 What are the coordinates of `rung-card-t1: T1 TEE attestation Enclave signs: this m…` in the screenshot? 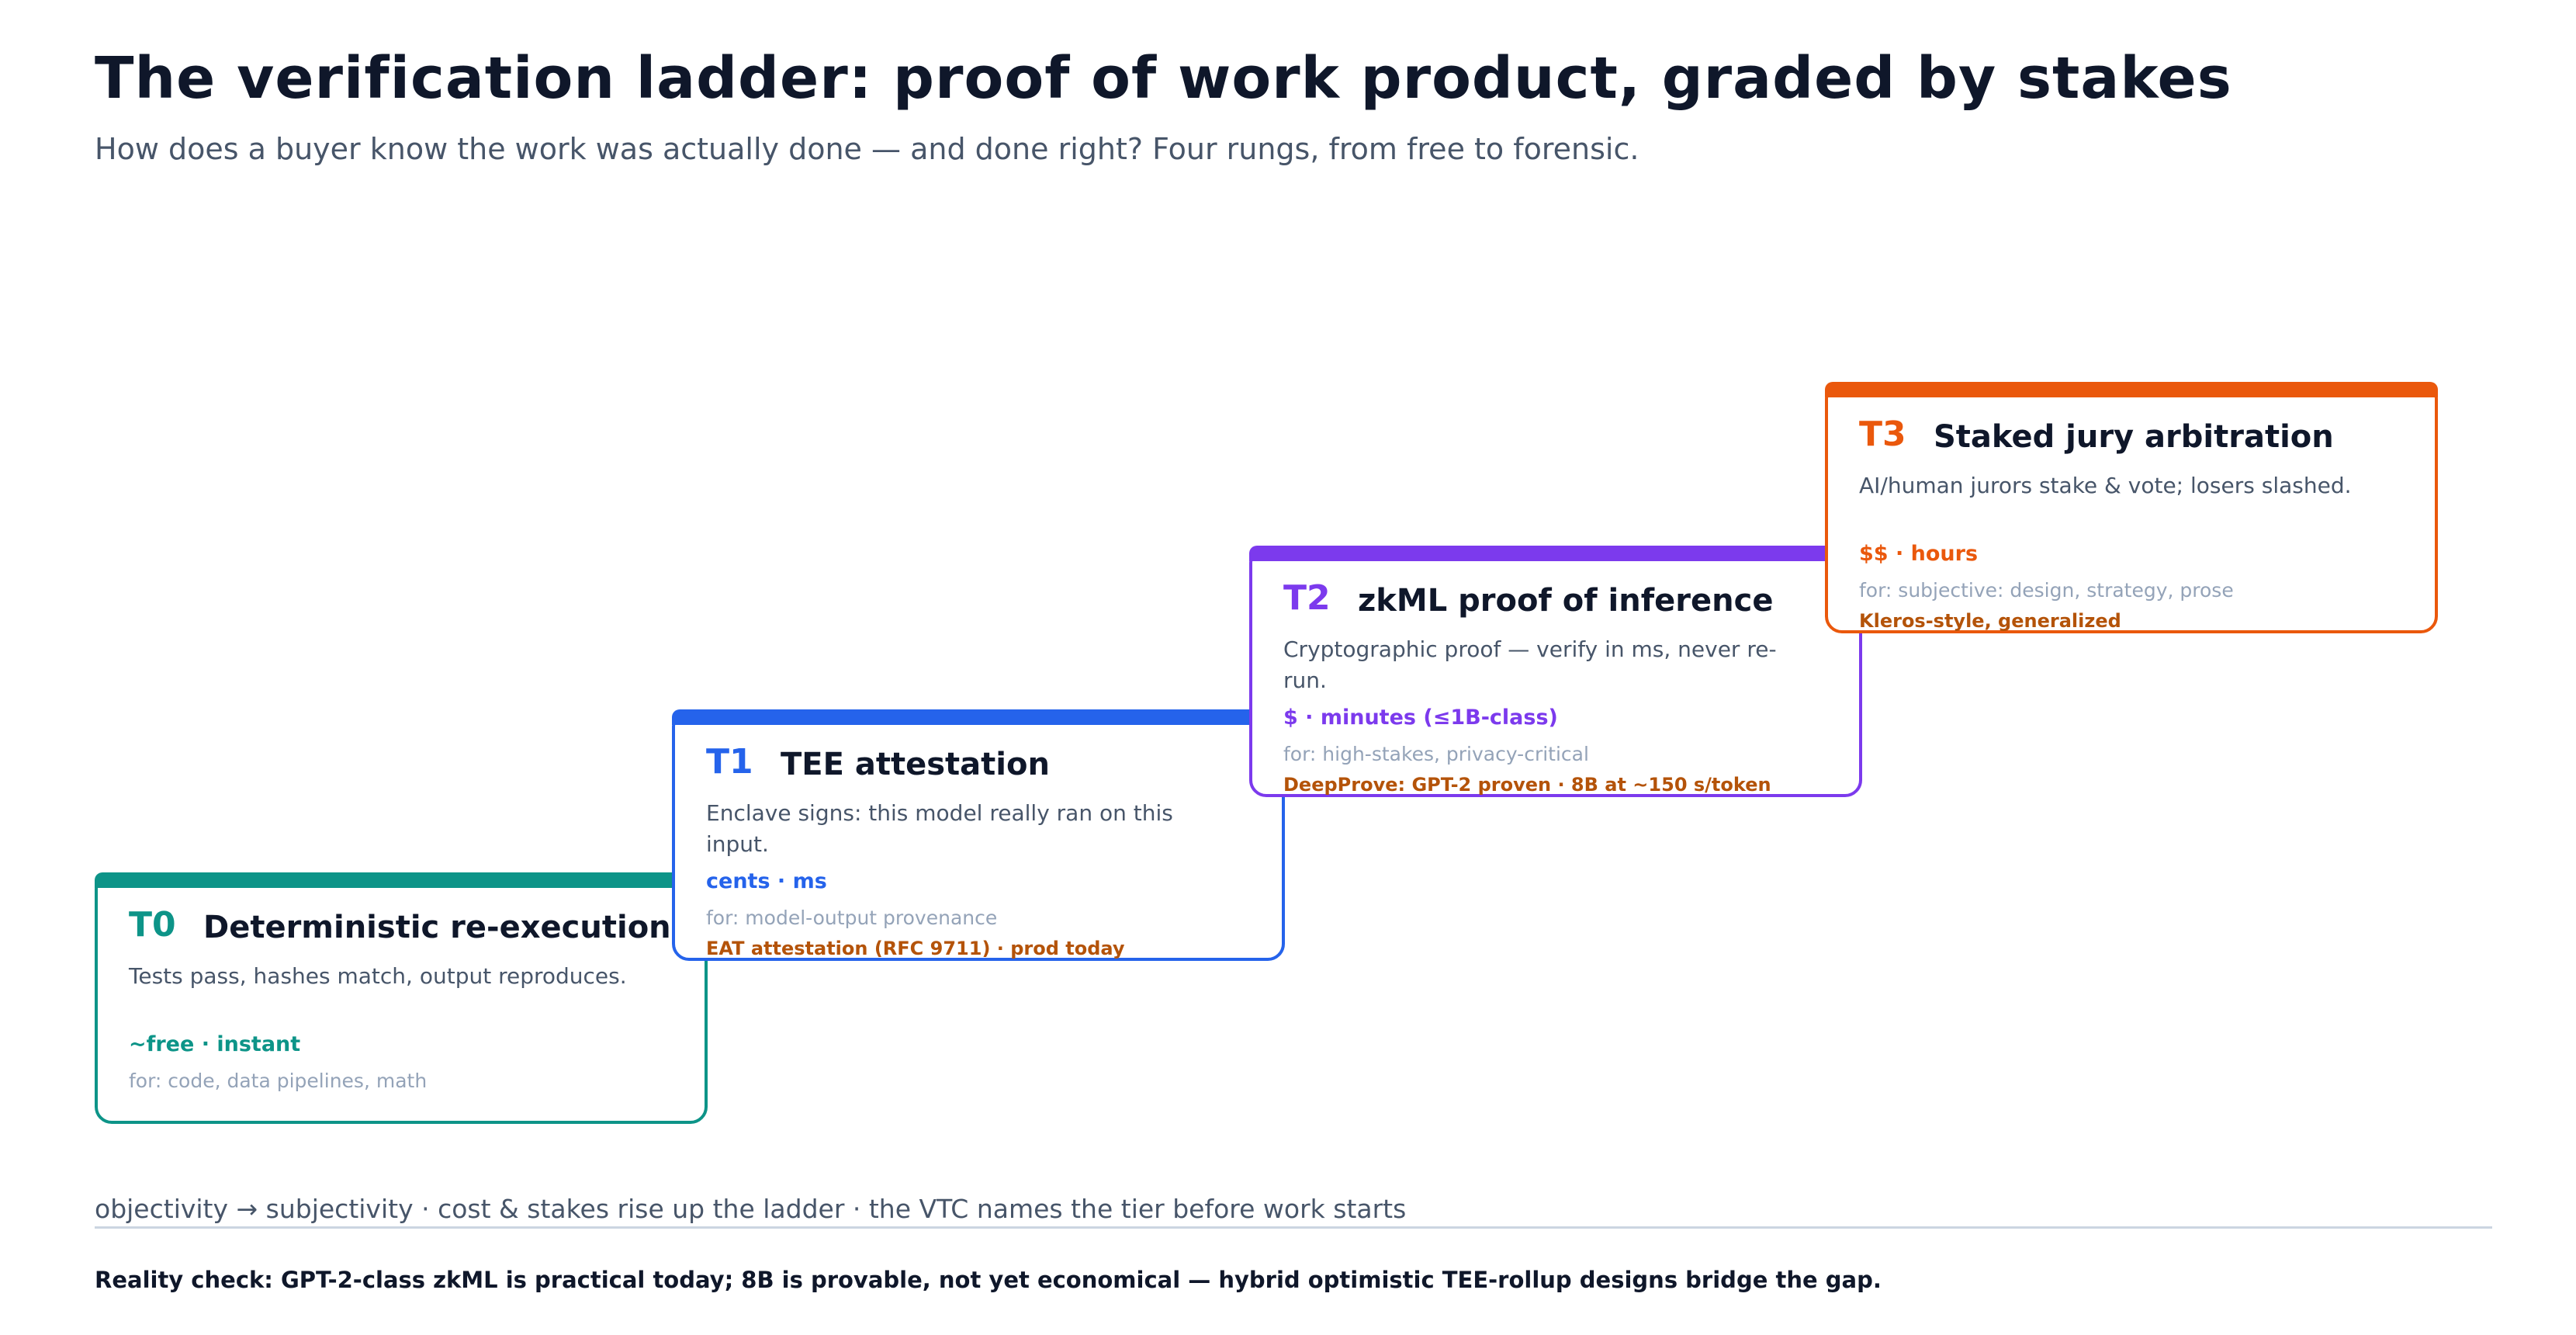 It's located at (978, 835).